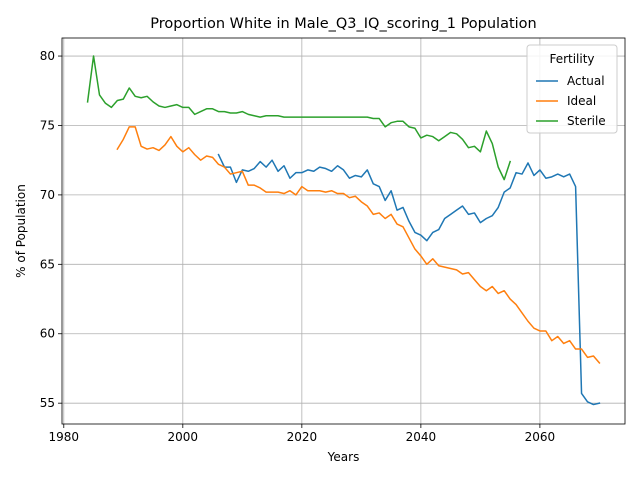 This screenshot has width=640, height=480. I want to click on legend-items: Actual Ideal Sterile, so click(571, 101).